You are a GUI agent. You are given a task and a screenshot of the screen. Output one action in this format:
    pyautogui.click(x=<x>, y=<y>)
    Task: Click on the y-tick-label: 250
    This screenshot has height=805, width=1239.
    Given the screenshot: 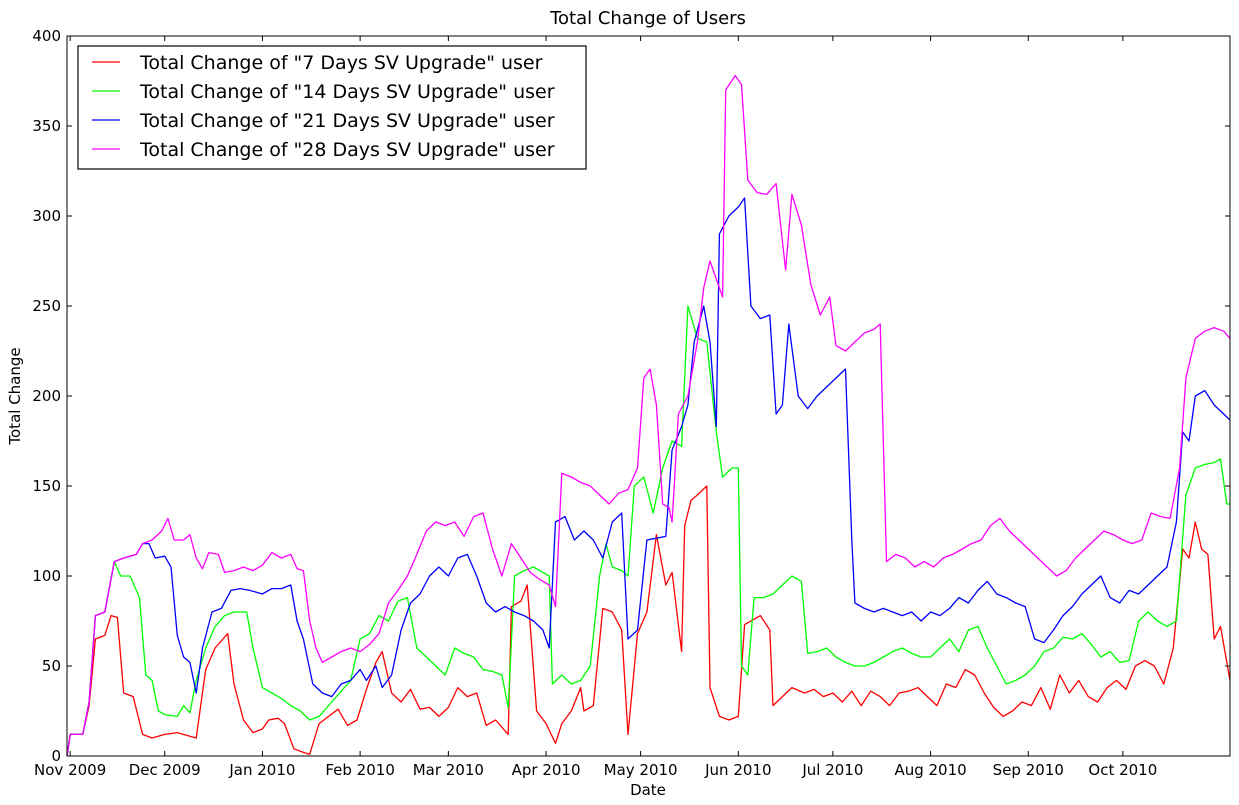 What is the action you would take?
    pyautogui.click(x=46, y=306)
    